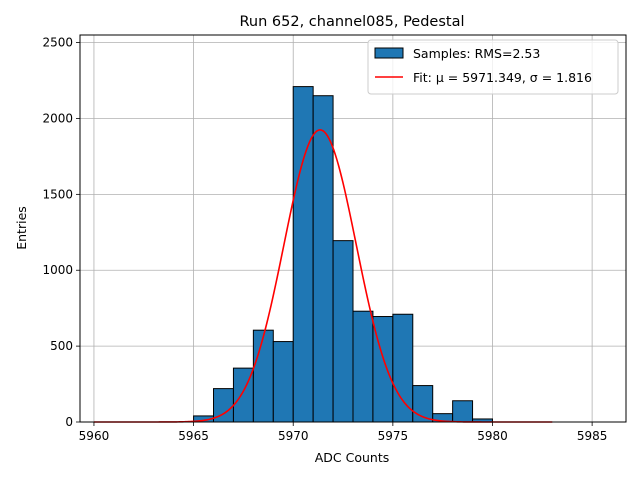 The image size is (640, 480). Describe the element at coordinates (492, 436) in the screenshot. I see `x-tick-label: 5980` at that location.